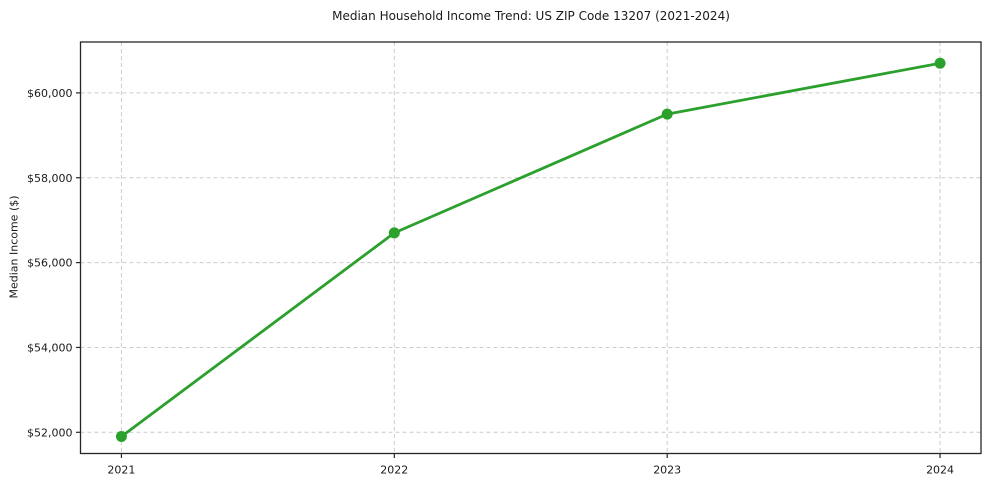  I want to click on x-tick-label: 2024, so click(940, 470).